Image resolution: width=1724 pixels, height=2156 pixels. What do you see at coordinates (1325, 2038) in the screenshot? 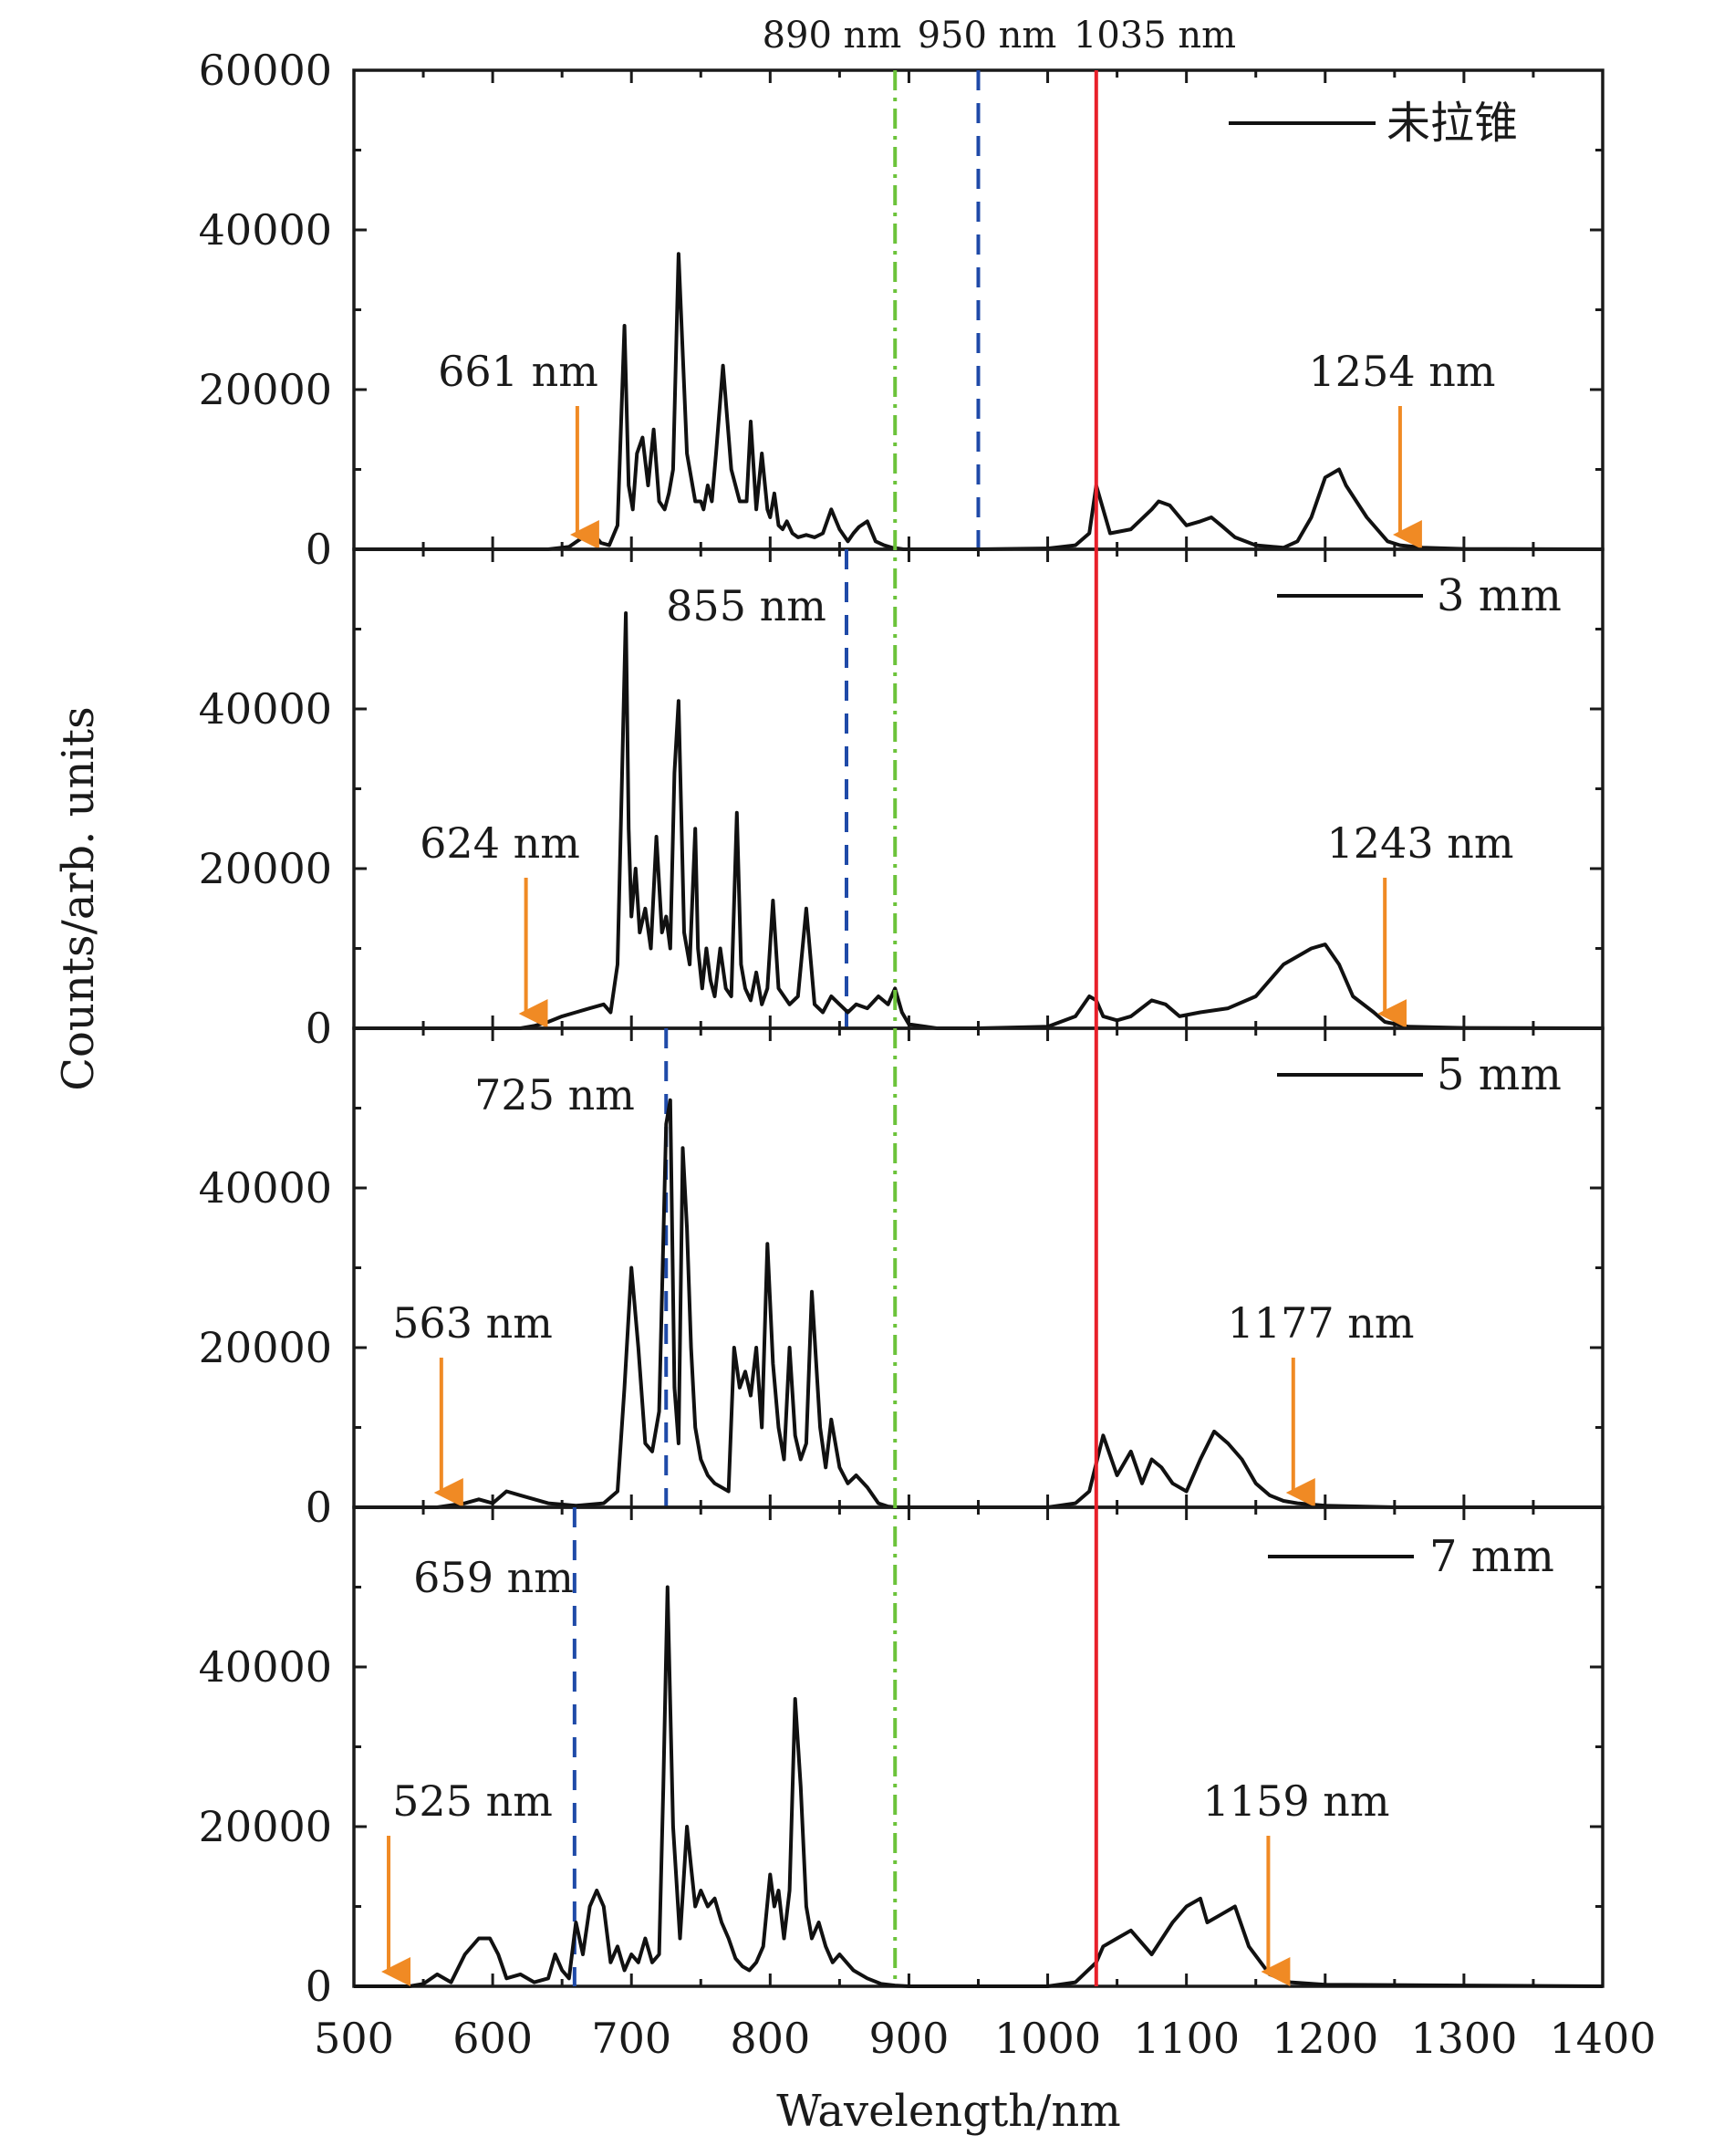
I see `x-tick-label: 1200` at bounding box center [1325, 2038].